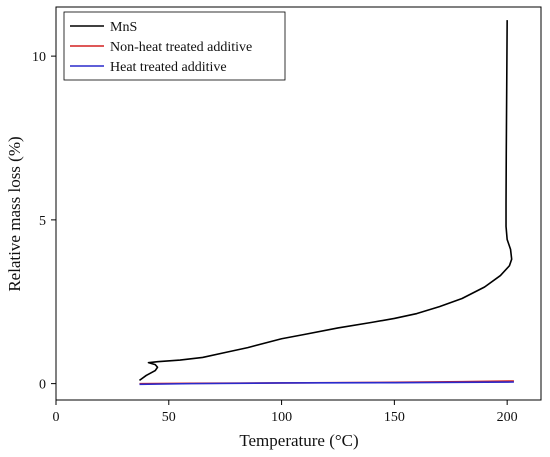 Image resolution: width=550 pixels, height=457 pixels. What do you see at coordinates (56, 417) in the screenshot?
I see `x-tick-label: 0` at bounding box center [56, 417].